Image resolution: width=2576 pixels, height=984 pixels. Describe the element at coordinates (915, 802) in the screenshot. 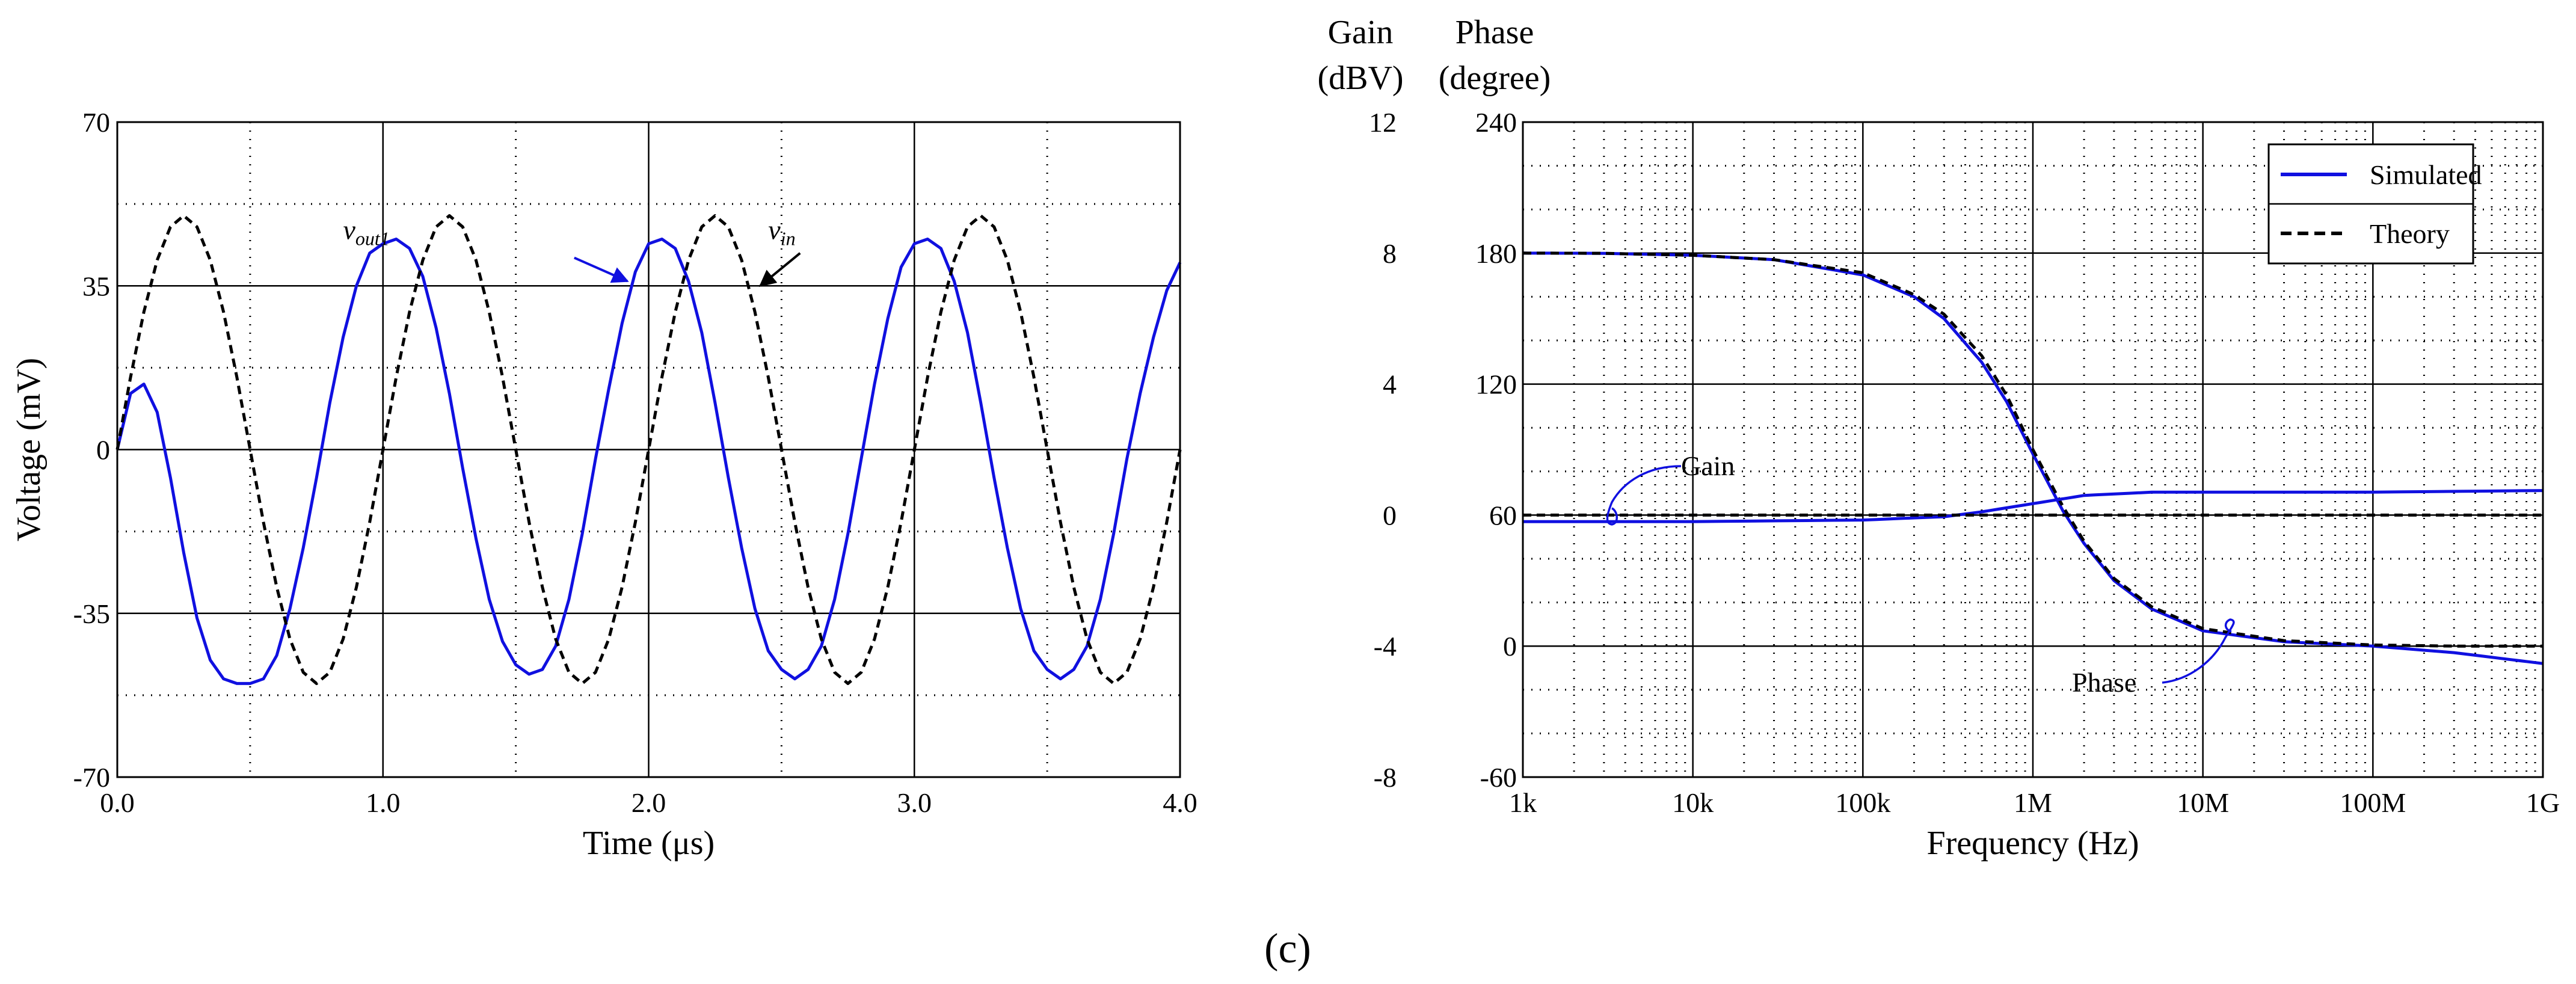

I see `time-x-tick: 3.0` at that location.